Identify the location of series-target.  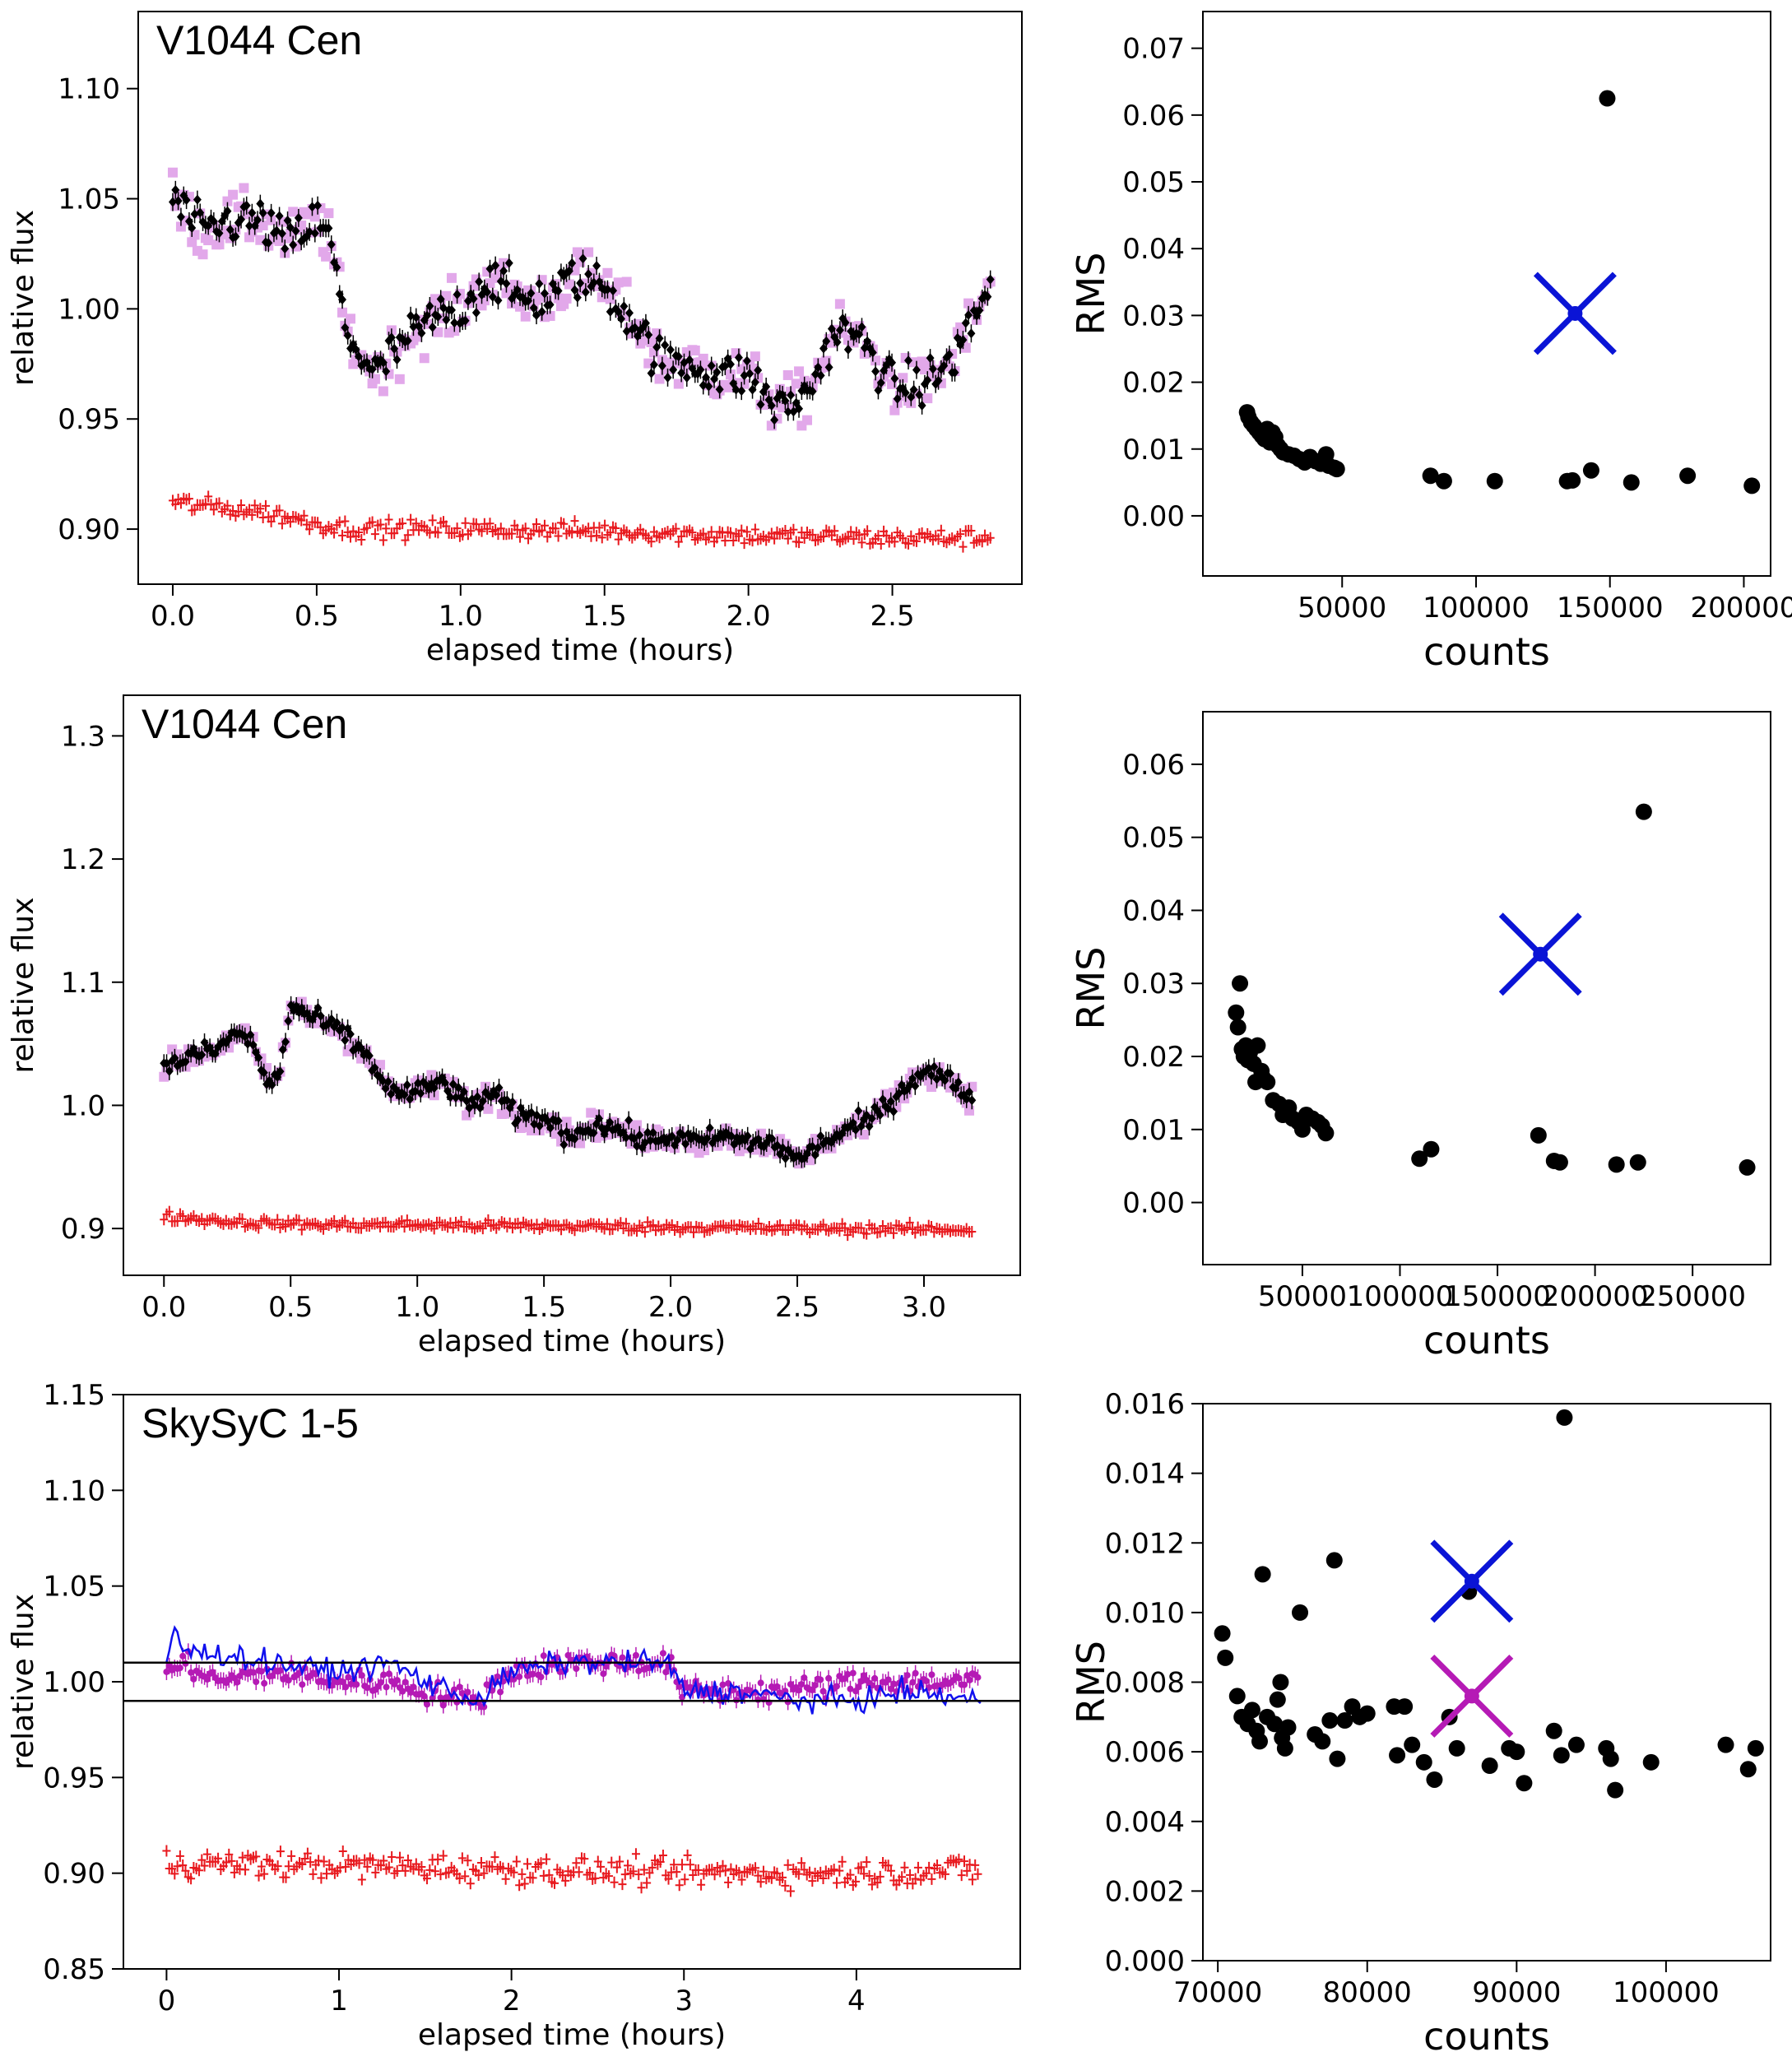
(581, 304).